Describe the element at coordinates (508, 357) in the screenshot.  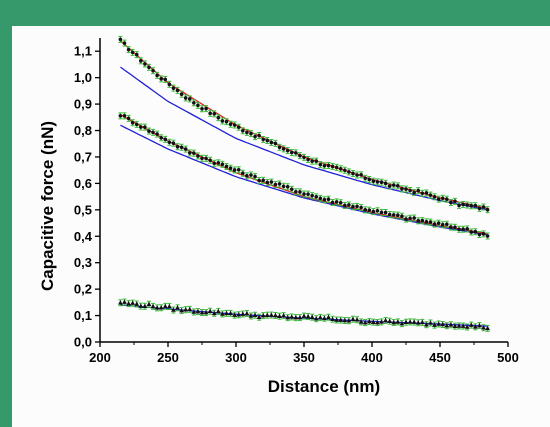
I see `x-tick-label: 500` at that location.